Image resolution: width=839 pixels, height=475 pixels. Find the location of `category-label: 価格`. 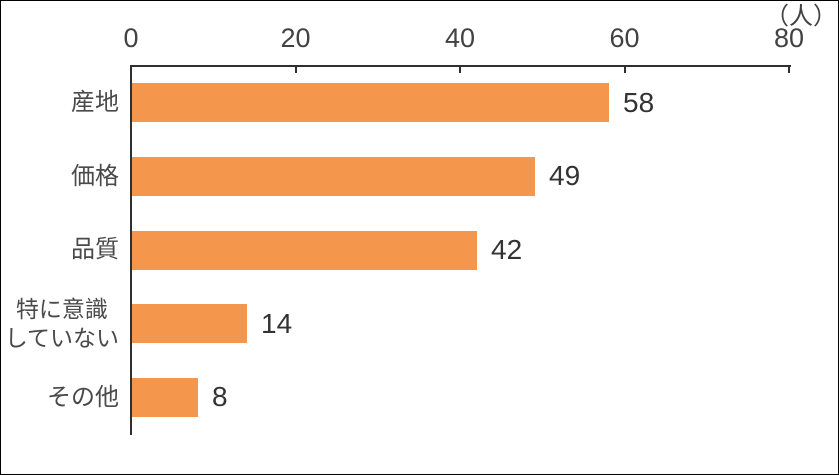

category-label: 価格 is located at coordinates (95, 176).